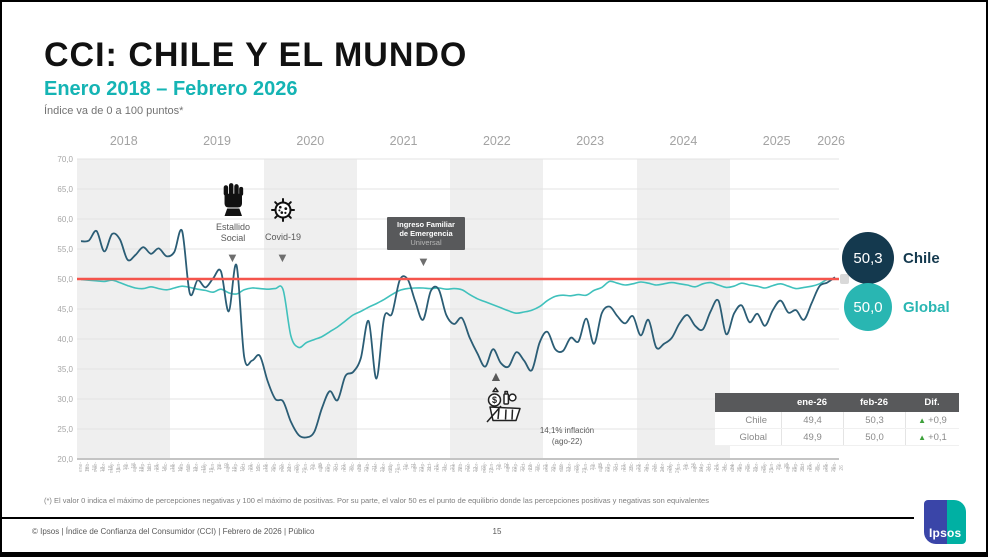 The height and width of the screenshot is (557, 988). What do you see at coordinates (65, 249) in the screenshot?
I see `y-axis-label: 55,0` at bounding box center [65, 249].